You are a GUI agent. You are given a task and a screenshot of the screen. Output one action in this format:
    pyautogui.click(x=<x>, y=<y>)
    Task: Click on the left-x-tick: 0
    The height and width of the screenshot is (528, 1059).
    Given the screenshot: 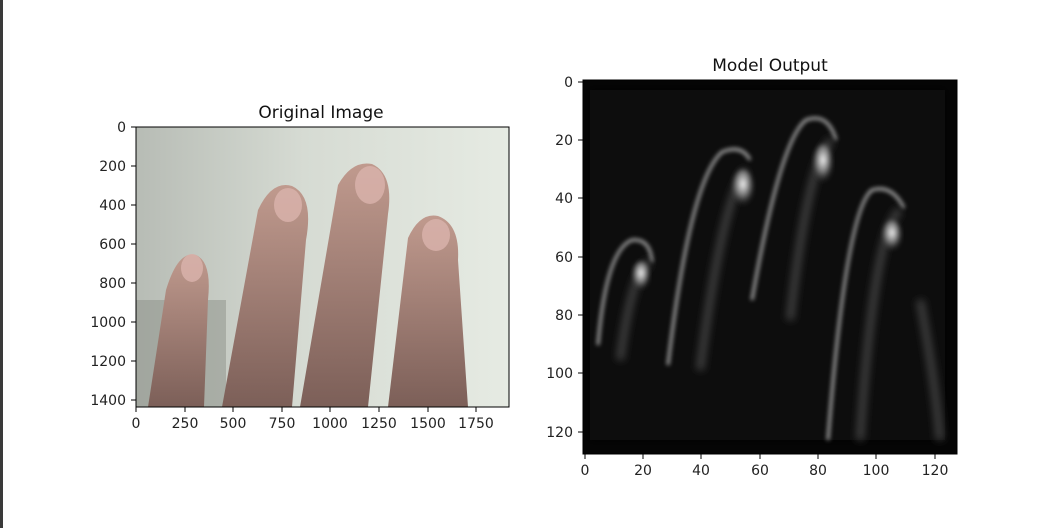 What is the action you would take?
    pyautogui.click(x=136, y=424)
    